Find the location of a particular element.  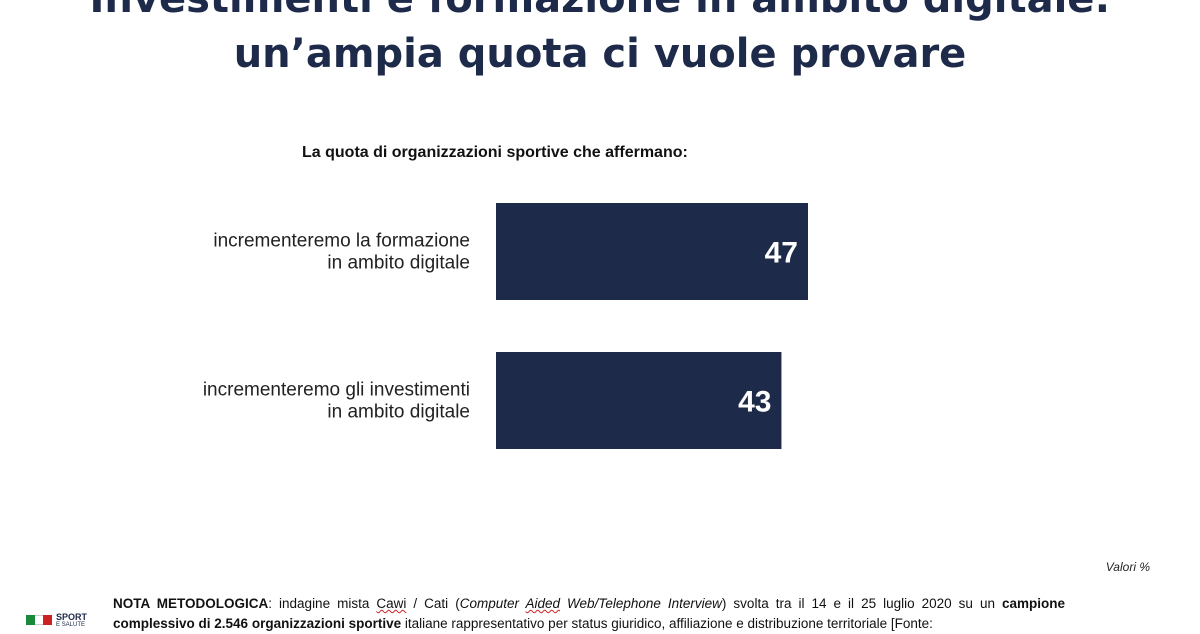

sport-e-salute-logo: SPORT E SALUTE is located at coordinates (61, 620).